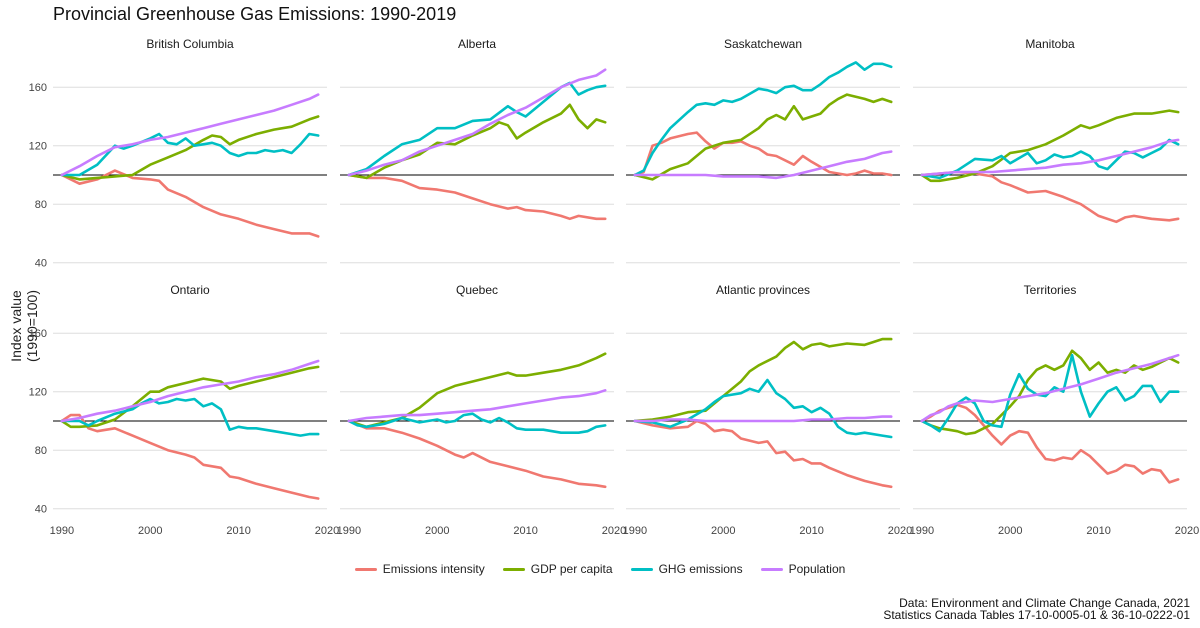  I want to click on y-tick-label-british-columbia-40: 40, so click(41, 264).